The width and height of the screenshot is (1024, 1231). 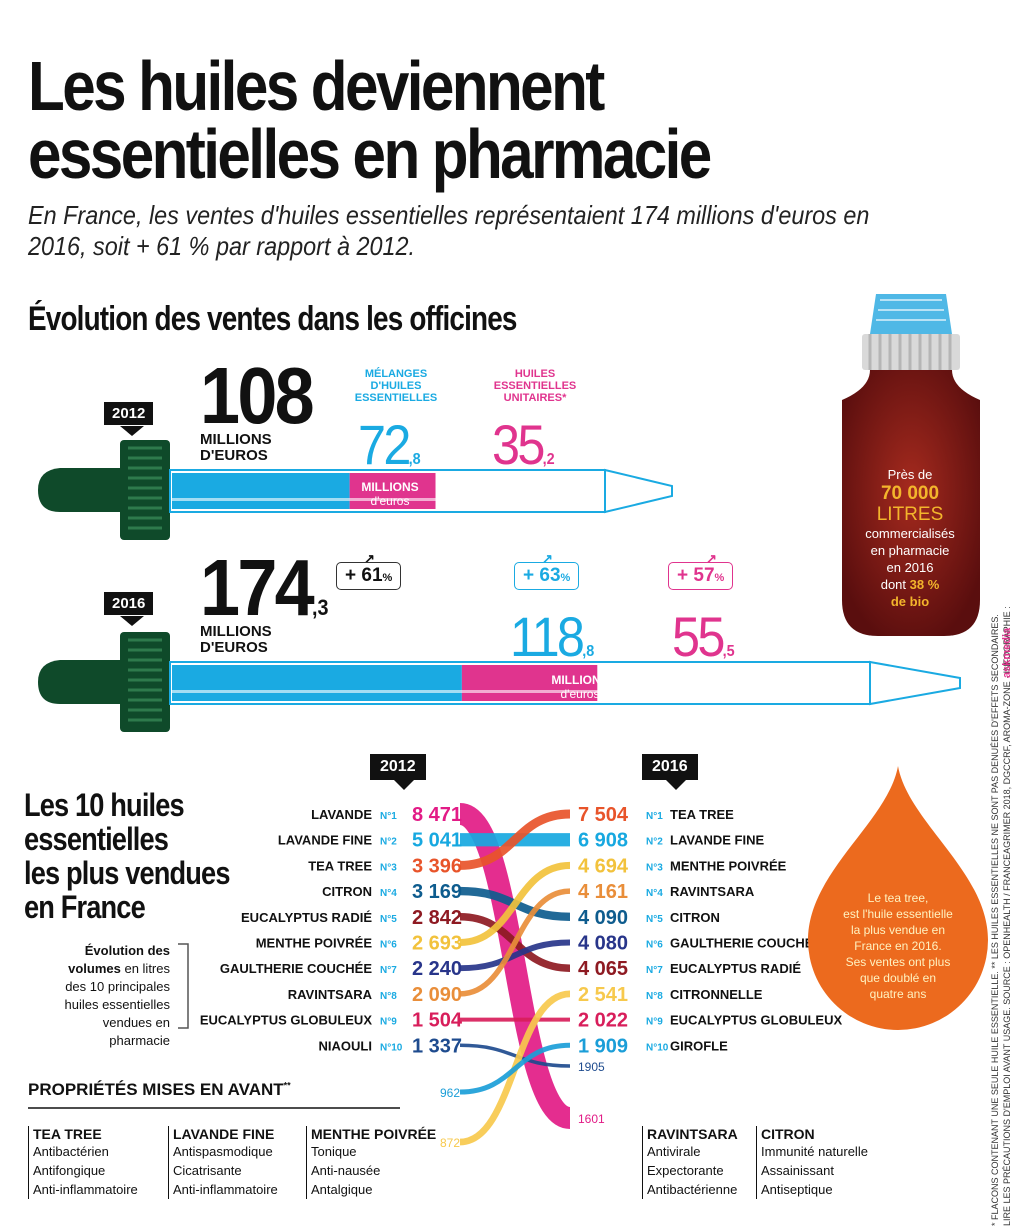 What do you see at coordinates (654, 816) in the screenshot?
I see `right-rank: N°1` at bounding box center [654, 816].